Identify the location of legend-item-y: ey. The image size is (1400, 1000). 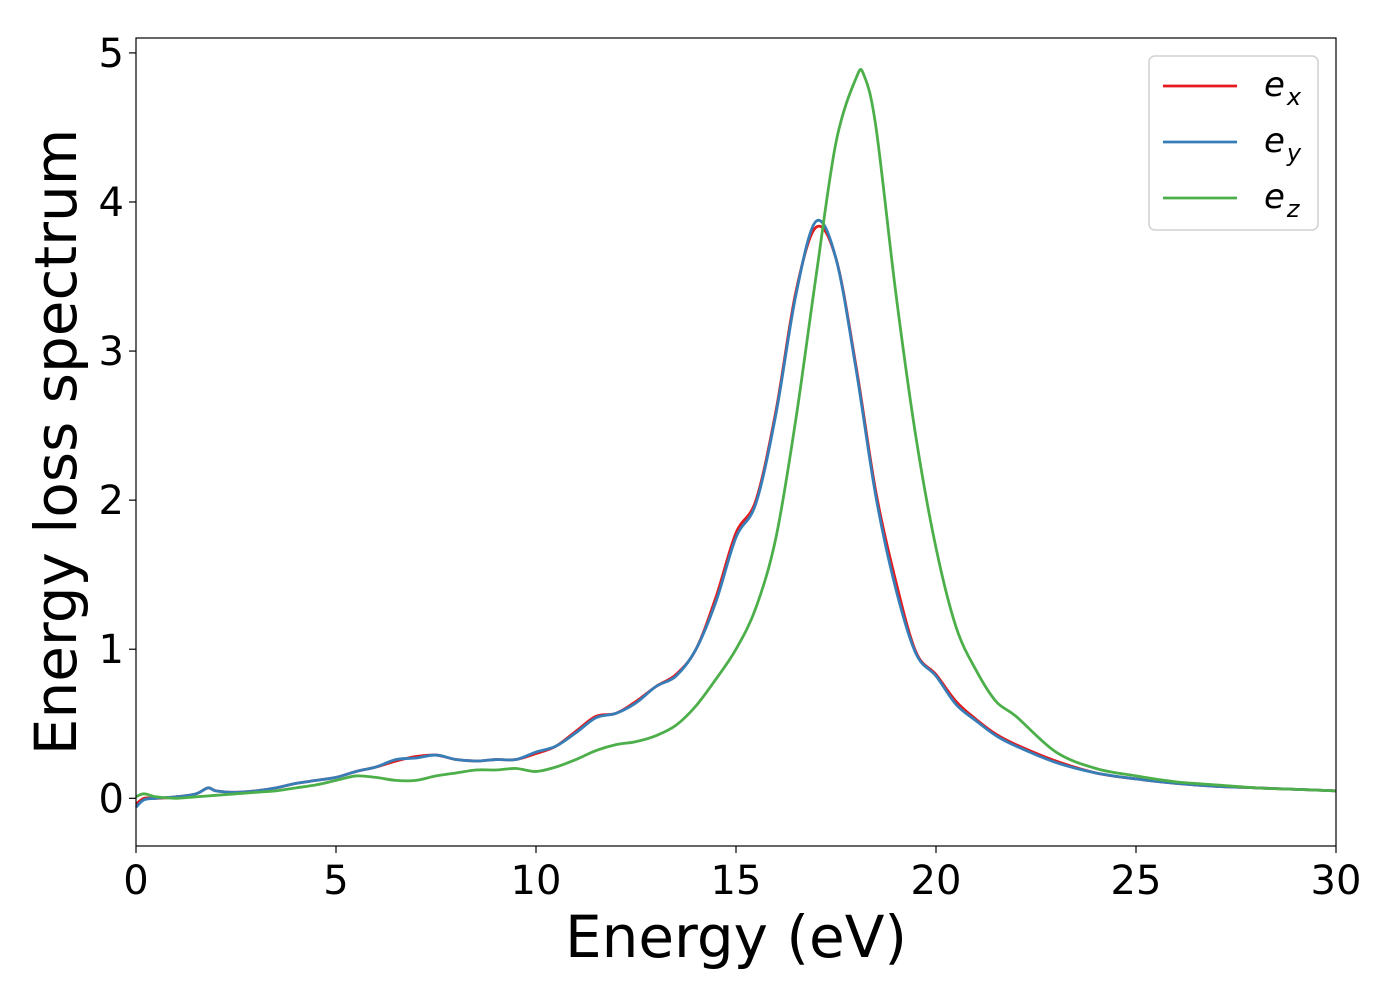
(1232, 144).